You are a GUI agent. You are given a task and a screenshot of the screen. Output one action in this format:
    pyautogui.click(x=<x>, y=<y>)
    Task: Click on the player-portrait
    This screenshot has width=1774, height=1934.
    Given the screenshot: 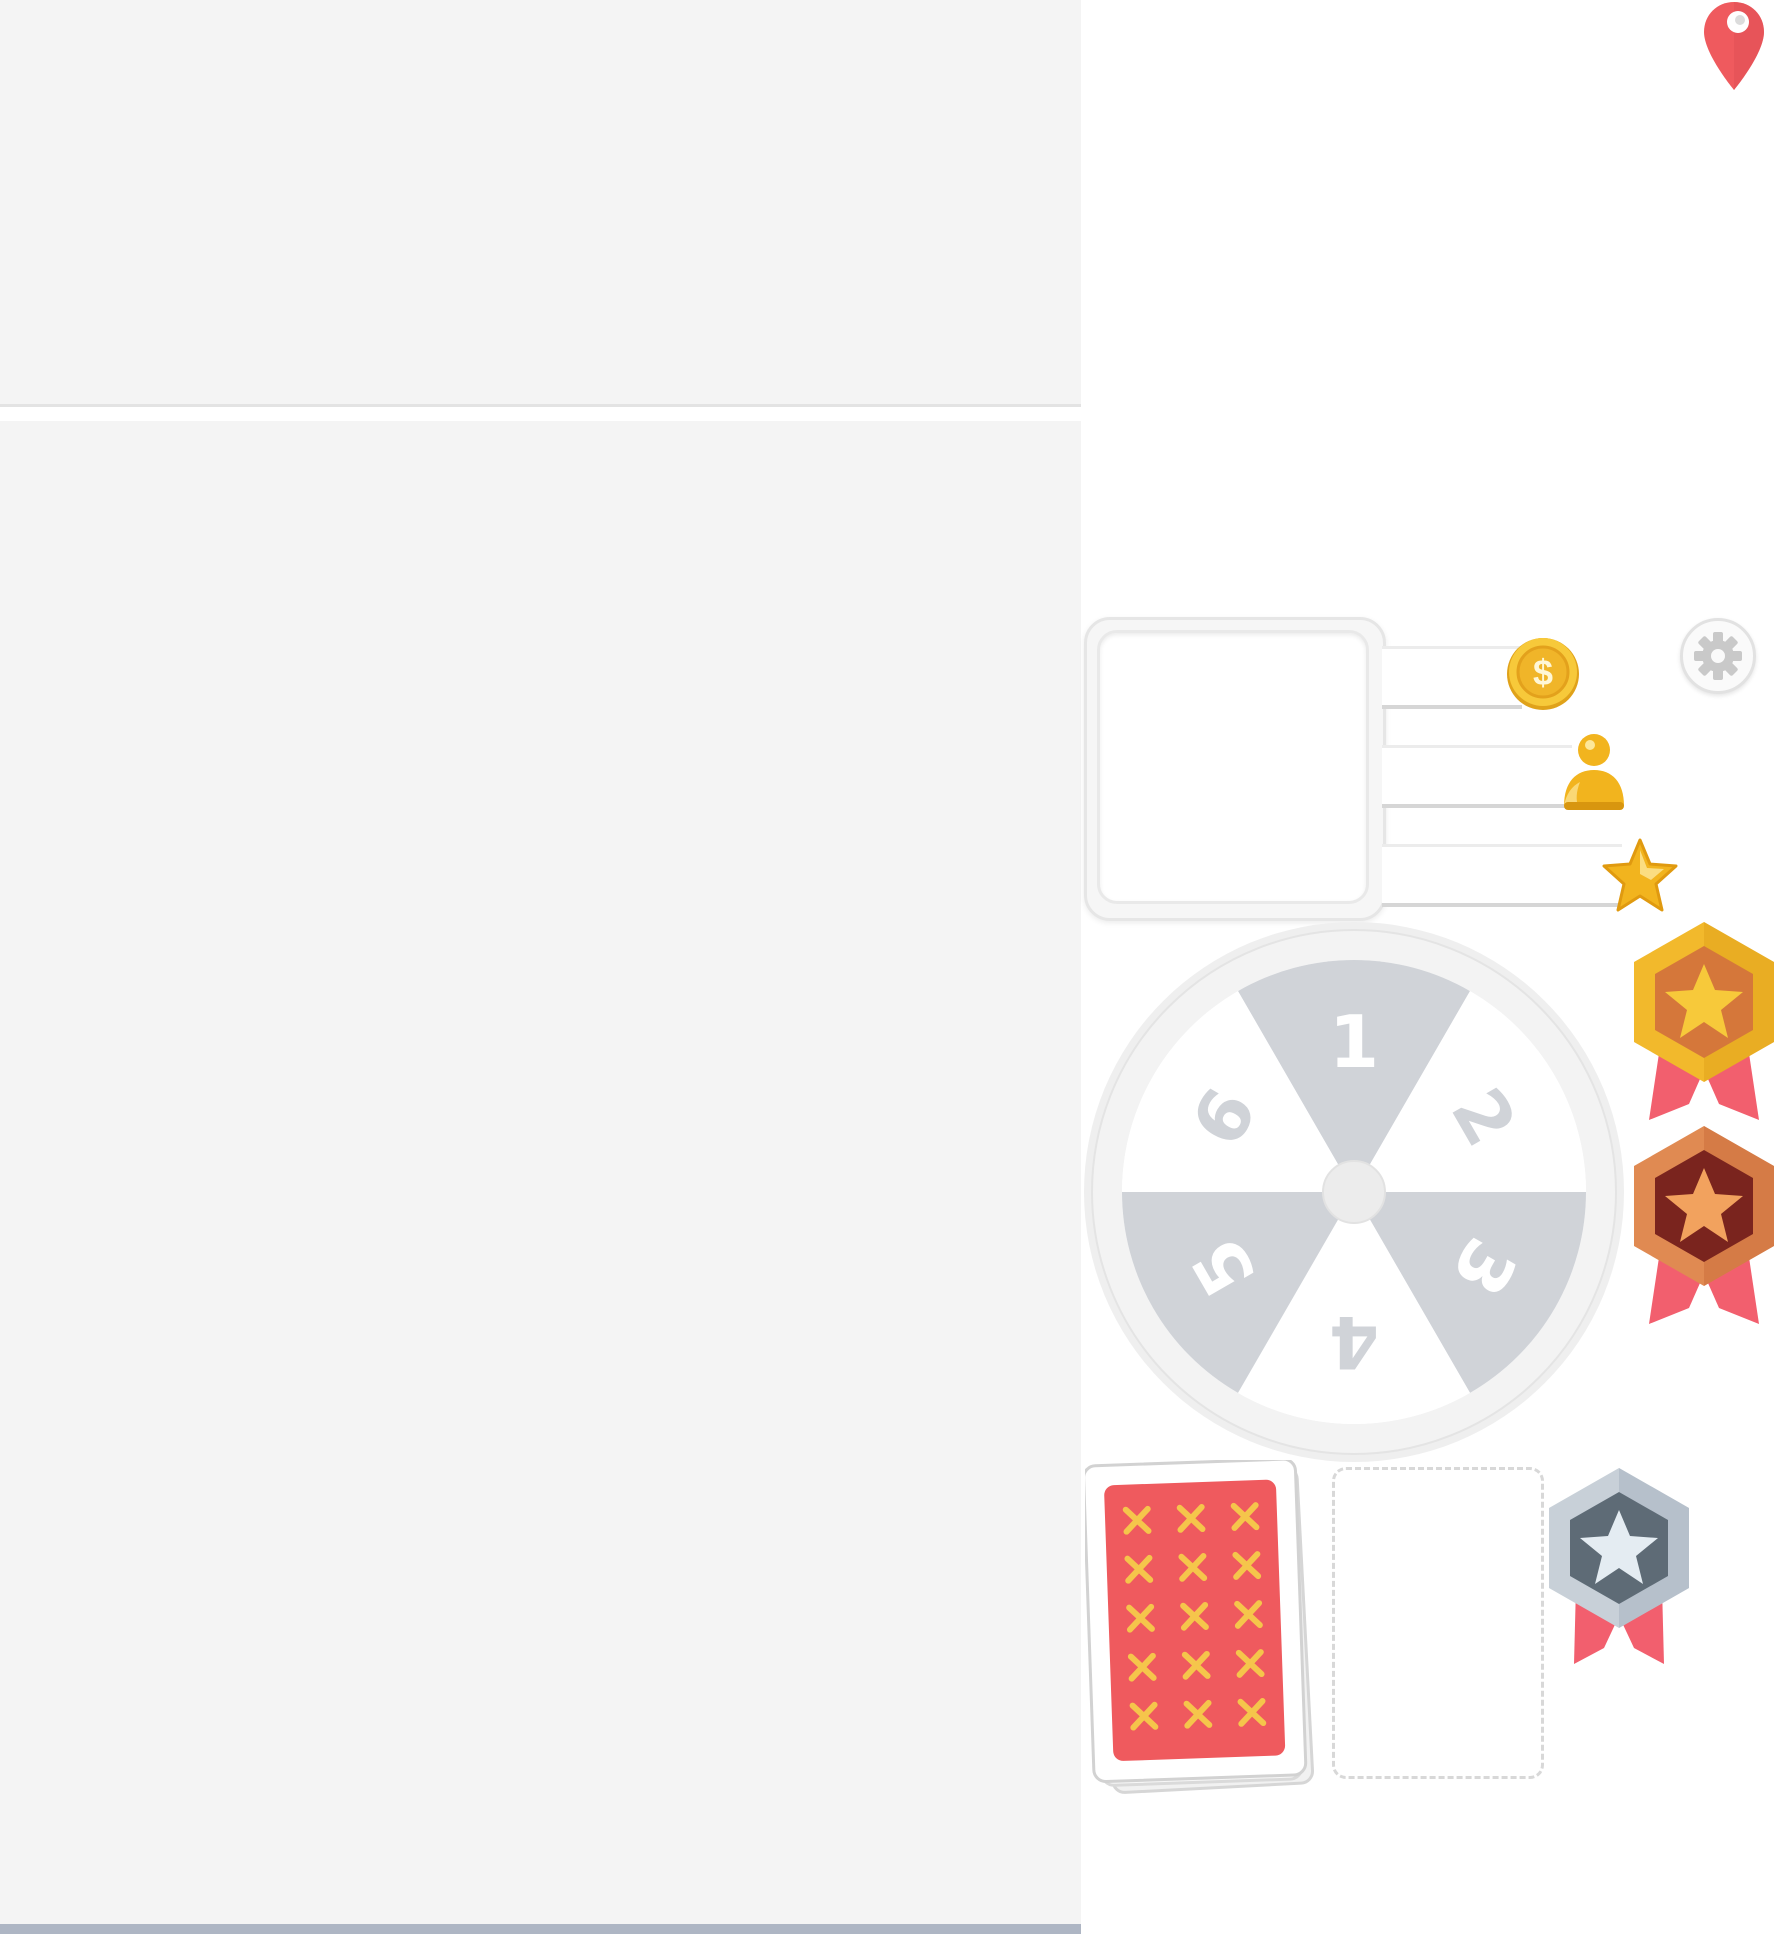 What is the action you would take?
    pyautogui.click(x=1233, y=767)
    